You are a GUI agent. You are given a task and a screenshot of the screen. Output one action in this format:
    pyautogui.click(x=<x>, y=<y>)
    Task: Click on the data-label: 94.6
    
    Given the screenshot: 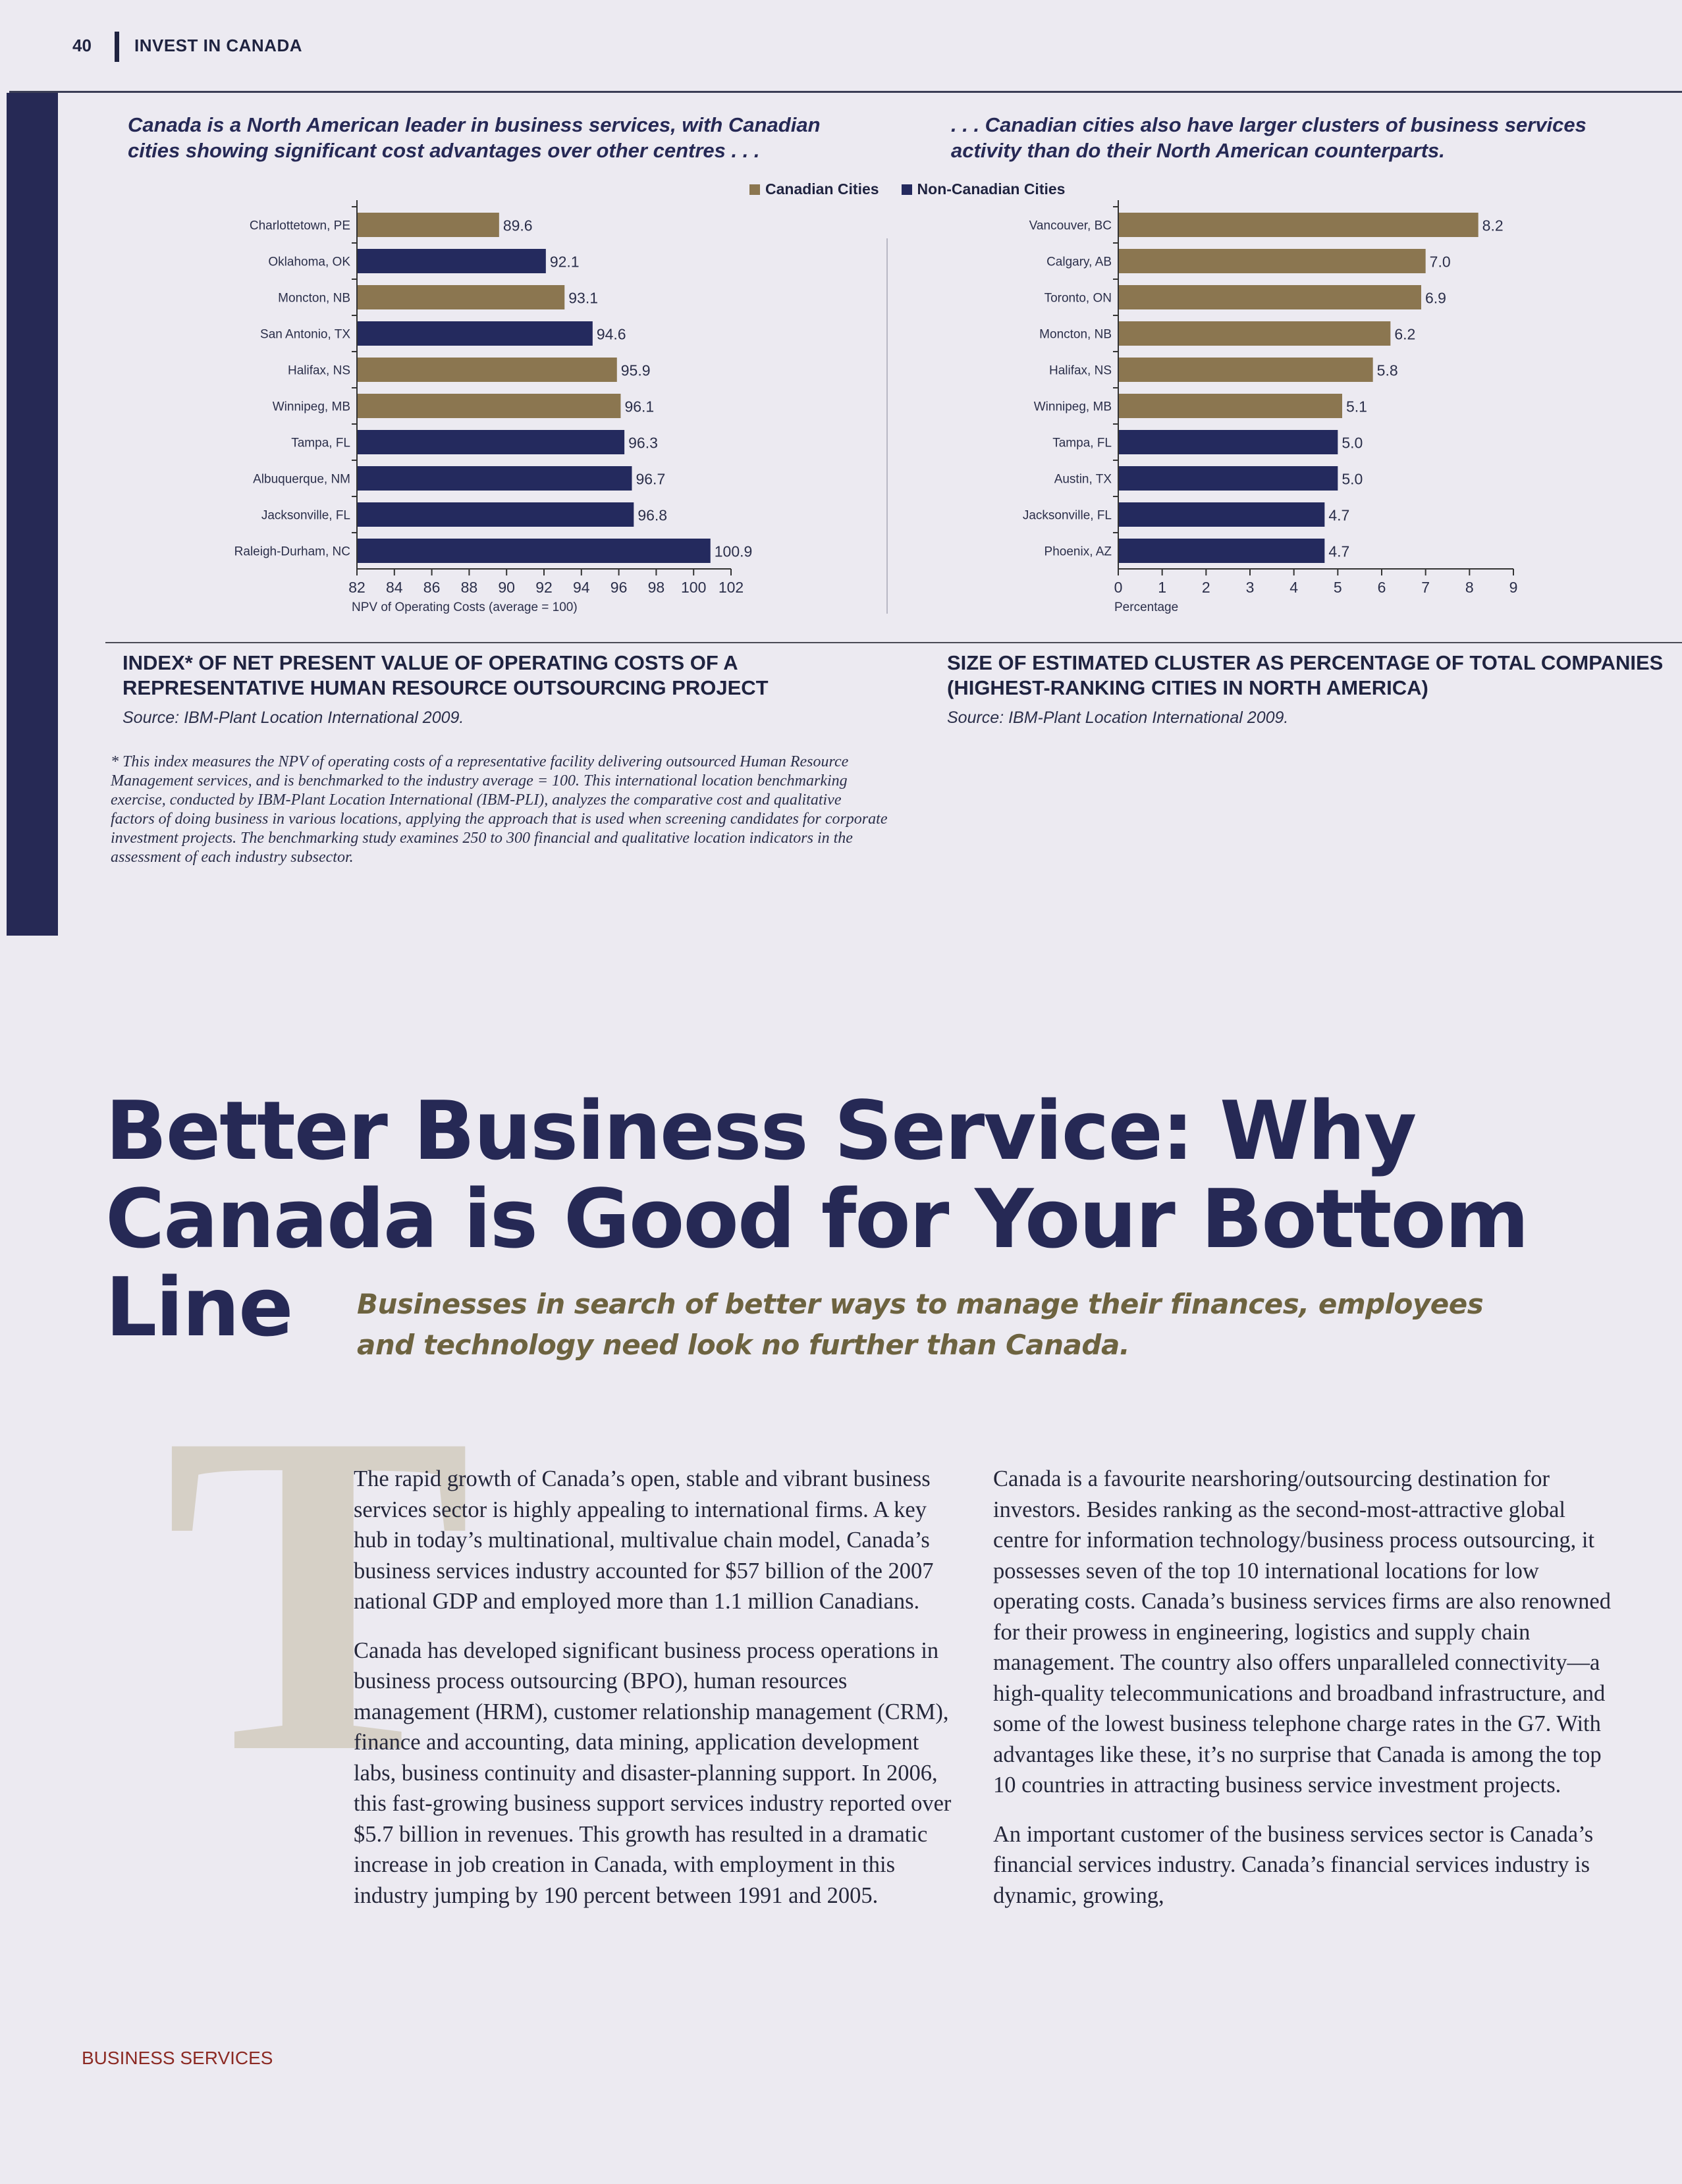 What is the action you would take?
    pyautogui.click(x=611, y=334)
    